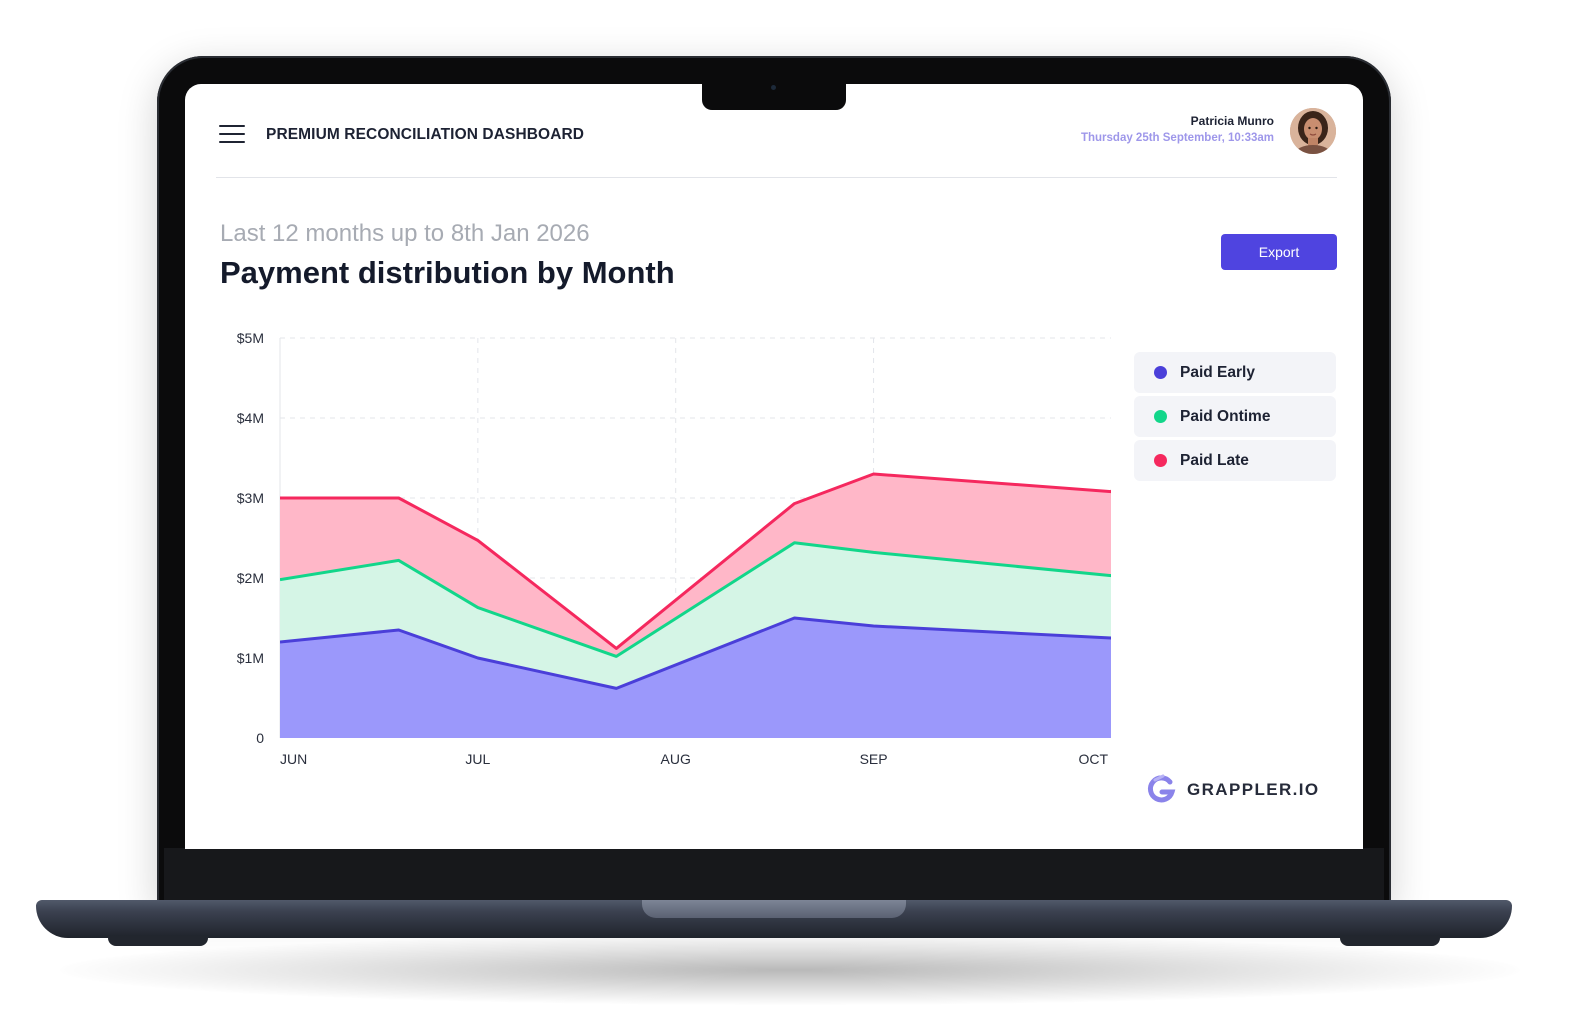  What do you see at coordinates (1217, 372) in the screenshot?
I see `legend-label: Paid Early` at bounding box center [1217, 372].